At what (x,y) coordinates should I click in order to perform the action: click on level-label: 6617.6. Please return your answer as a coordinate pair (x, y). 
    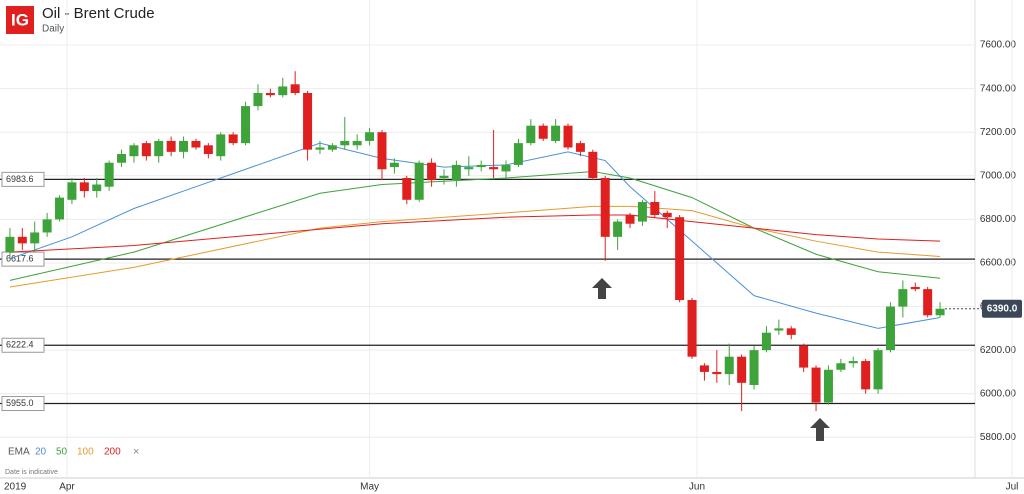
    Looking at the image, I should click on (20, 259).